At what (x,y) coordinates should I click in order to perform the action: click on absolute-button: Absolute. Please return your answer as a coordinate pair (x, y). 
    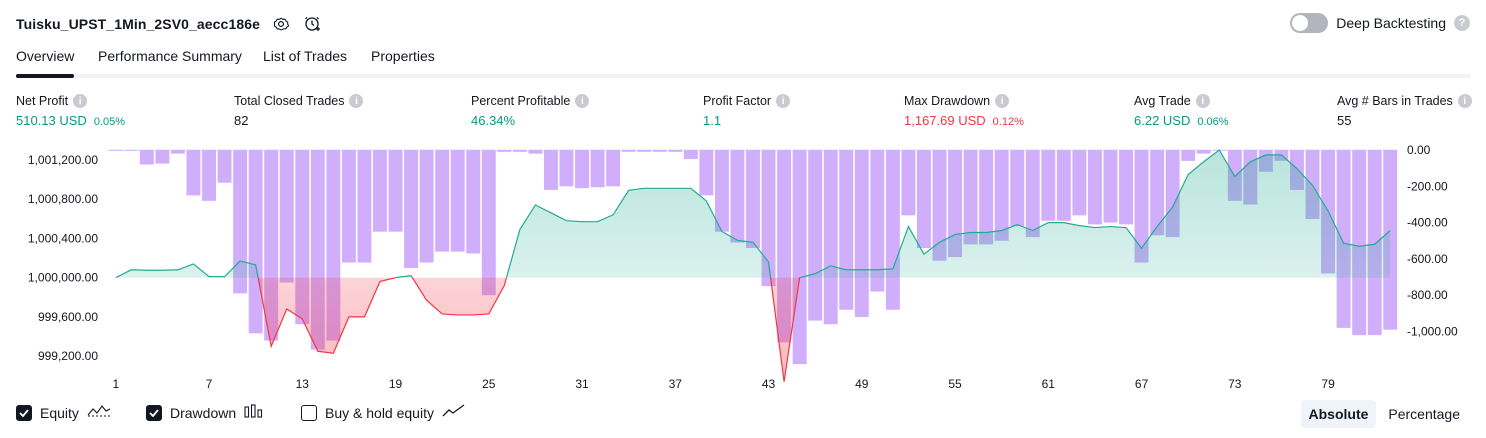
    Looking at the image, I should click on (1338, 414).